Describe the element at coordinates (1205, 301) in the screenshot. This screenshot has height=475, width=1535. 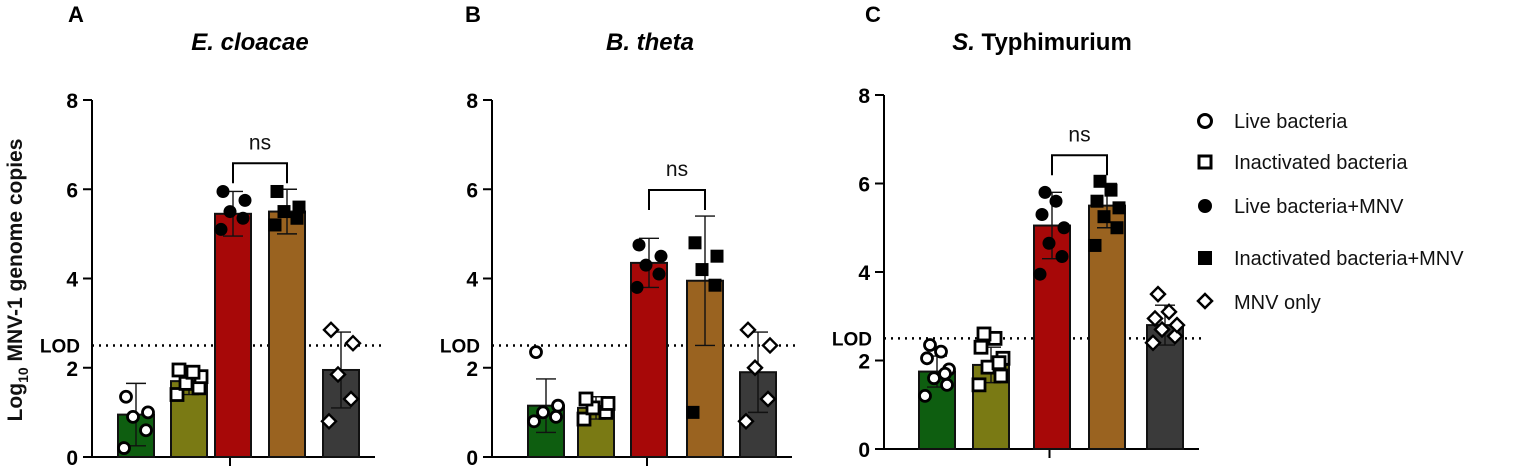
I see `legend-marker-diamond-open` at that location.